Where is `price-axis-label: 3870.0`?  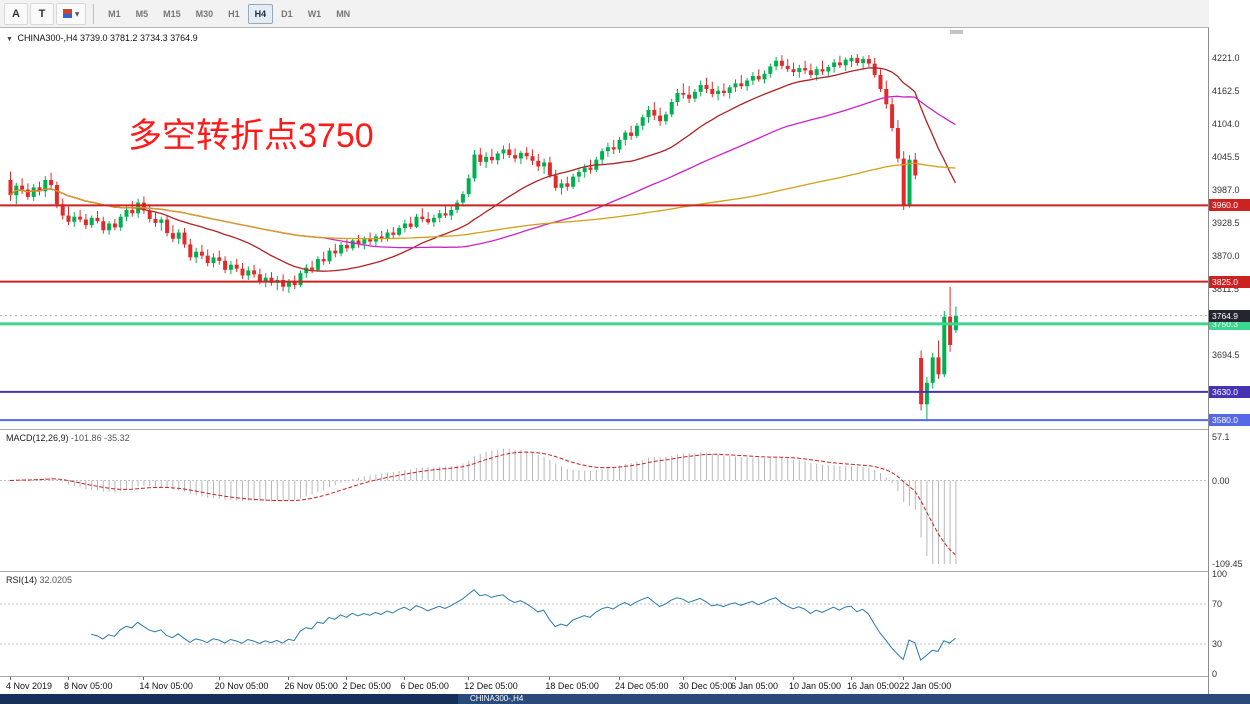 price-axis-label: 3870.0 is located at coordinates (1226, 256).